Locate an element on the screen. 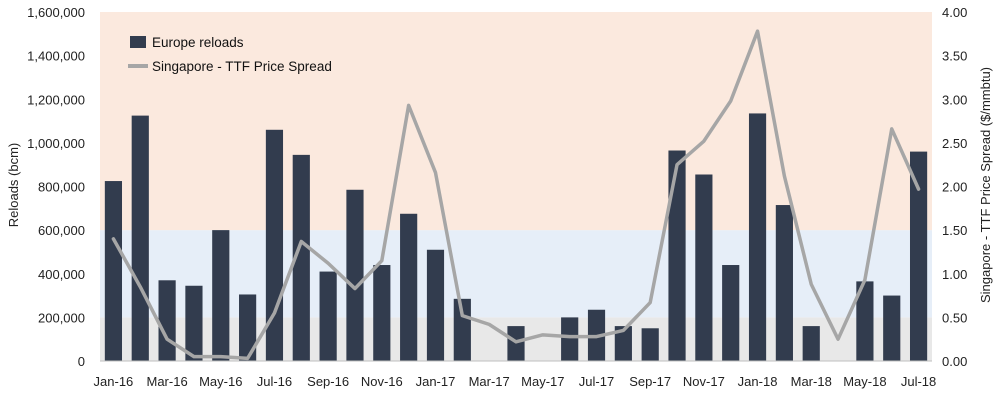  legend-swatch-bar is located at coordinates (138, 42).